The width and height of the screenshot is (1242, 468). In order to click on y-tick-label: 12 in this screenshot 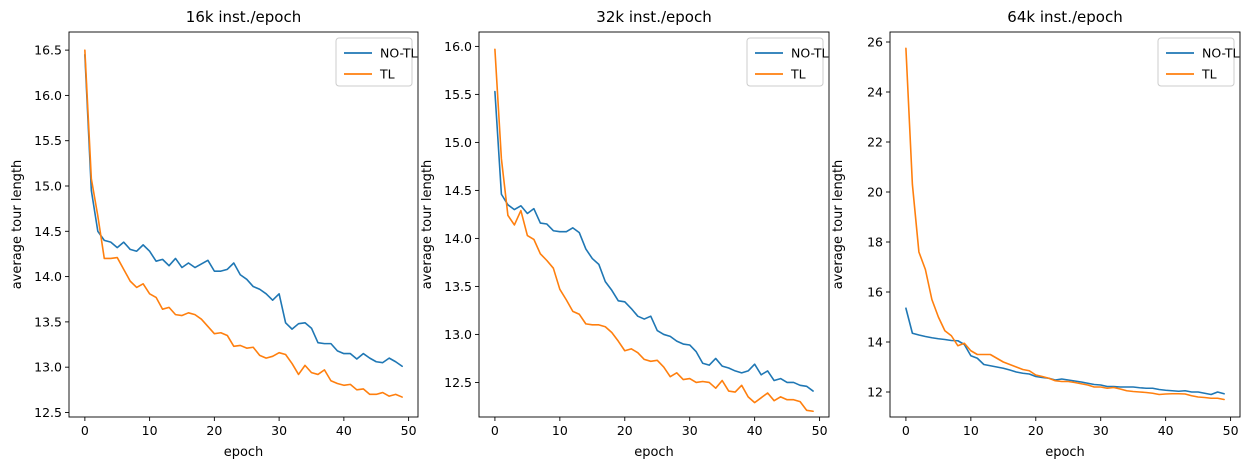, I will do `click(875, 392)`.